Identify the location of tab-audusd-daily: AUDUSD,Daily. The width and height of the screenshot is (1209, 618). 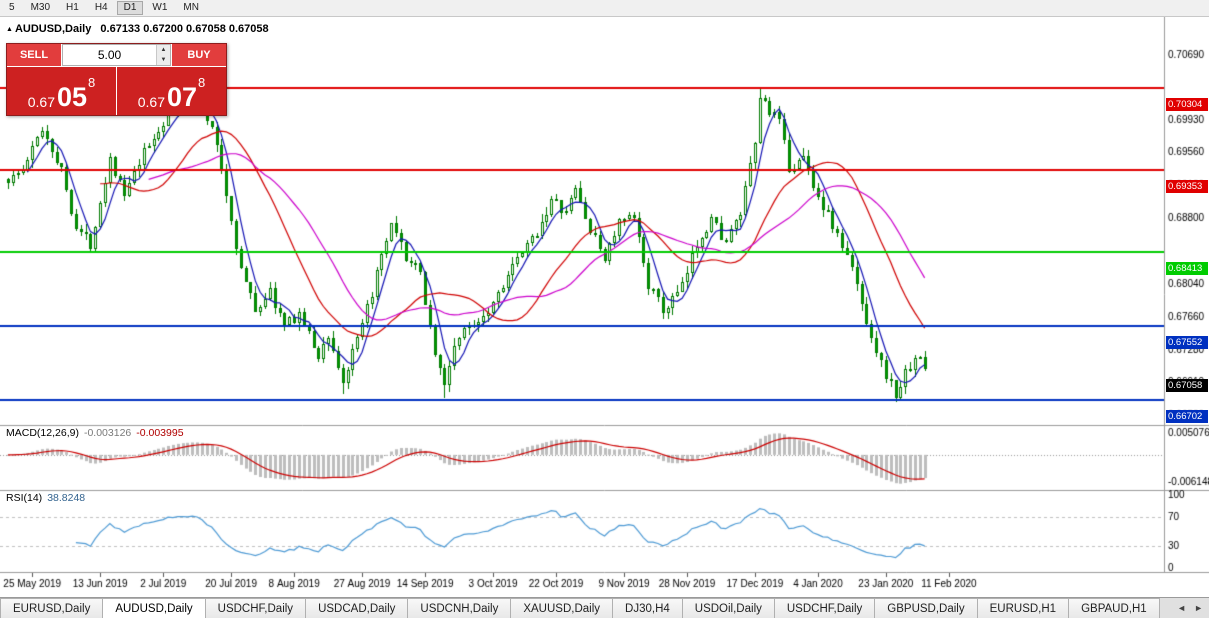
(154, 608).